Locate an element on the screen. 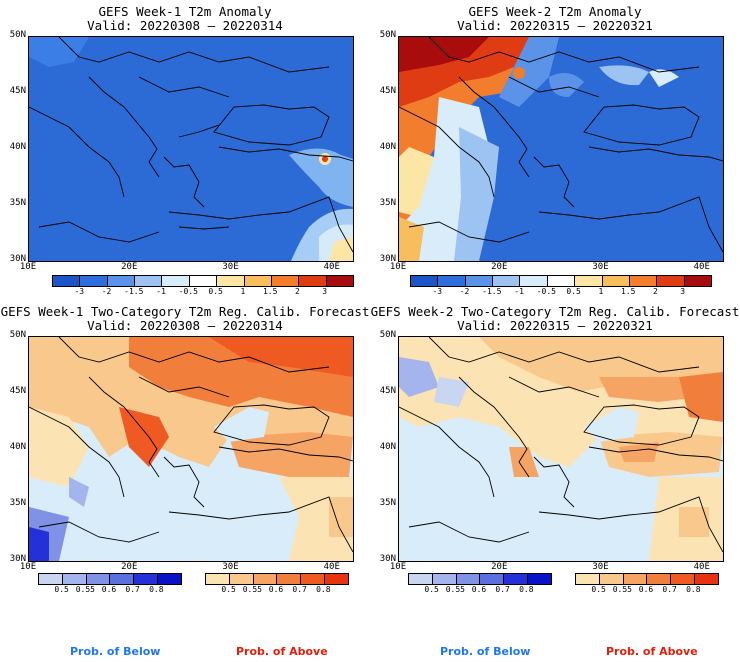 The width and height of the screenshot is (740, 662). panel2-anomaly-tick: -1 is located at coordinates (519, 291).